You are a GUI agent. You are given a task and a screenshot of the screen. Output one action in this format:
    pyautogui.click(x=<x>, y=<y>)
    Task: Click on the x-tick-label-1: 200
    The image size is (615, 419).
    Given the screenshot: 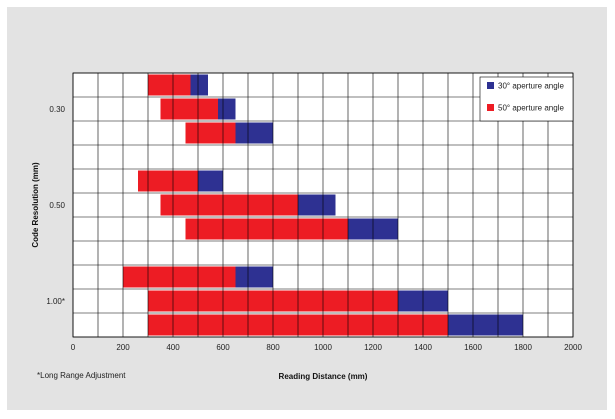 What is the action you would take?
    pyautogui.click(x=123, y=347)
    